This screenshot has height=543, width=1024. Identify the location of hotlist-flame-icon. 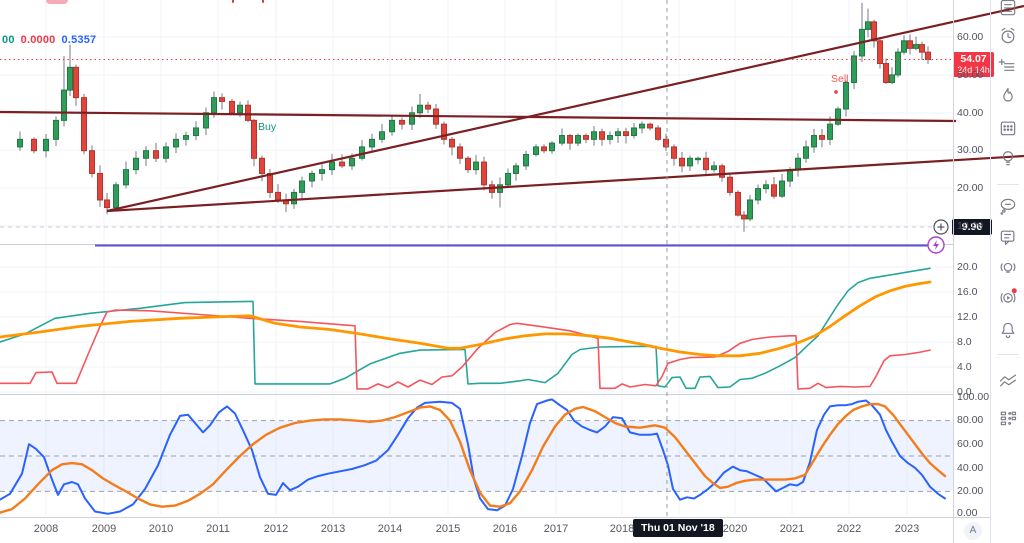
(1008, 96).